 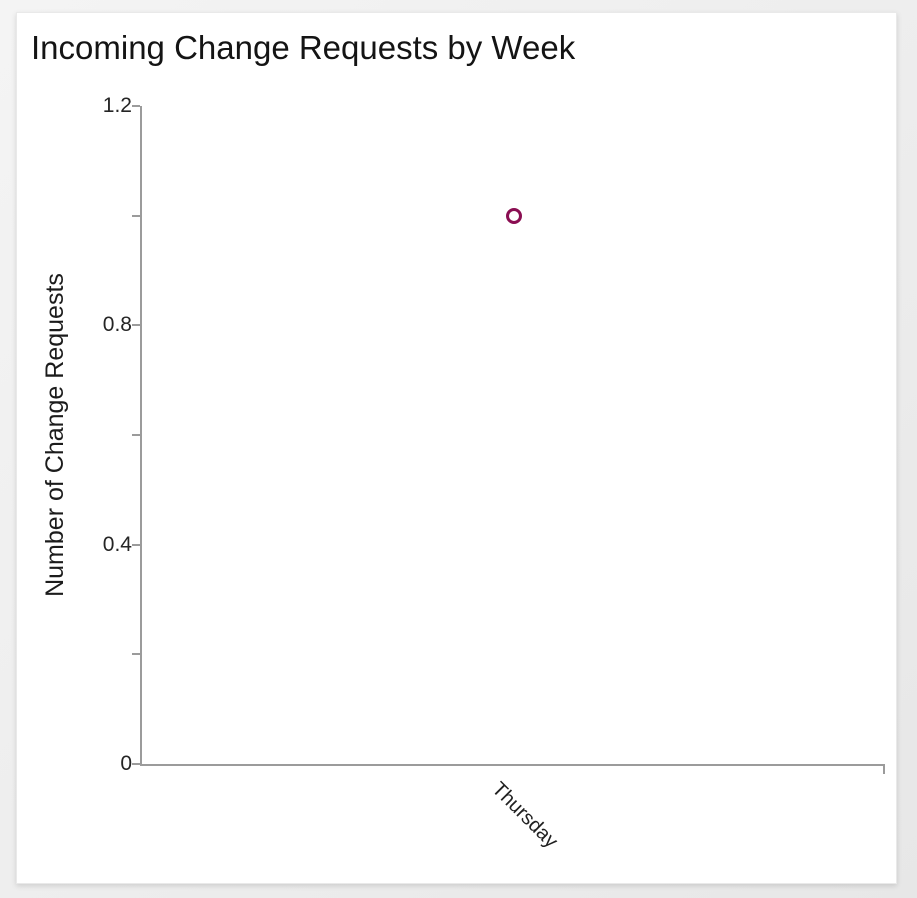 I want to click on chart-title: Incoming Change Requests by Week, so click(x=303, y=47).